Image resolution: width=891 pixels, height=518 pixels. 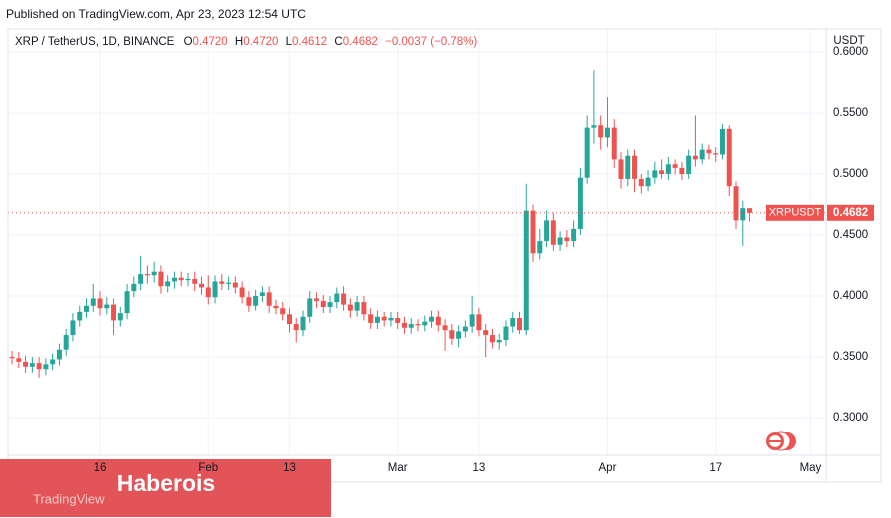 What do you see at coordinates (239, 42) in the screenshot?
I see `high-key: H` at bounding box center [239, 42].